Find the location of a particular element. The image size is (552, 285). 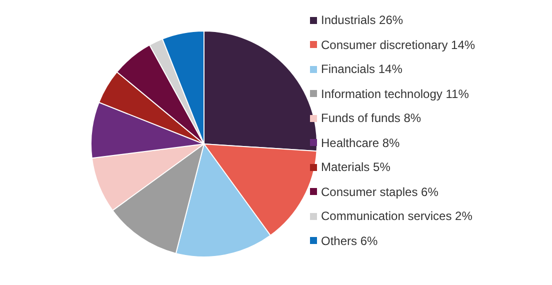

legend-label: Information technology 11% is located at coordinates (395, 93).